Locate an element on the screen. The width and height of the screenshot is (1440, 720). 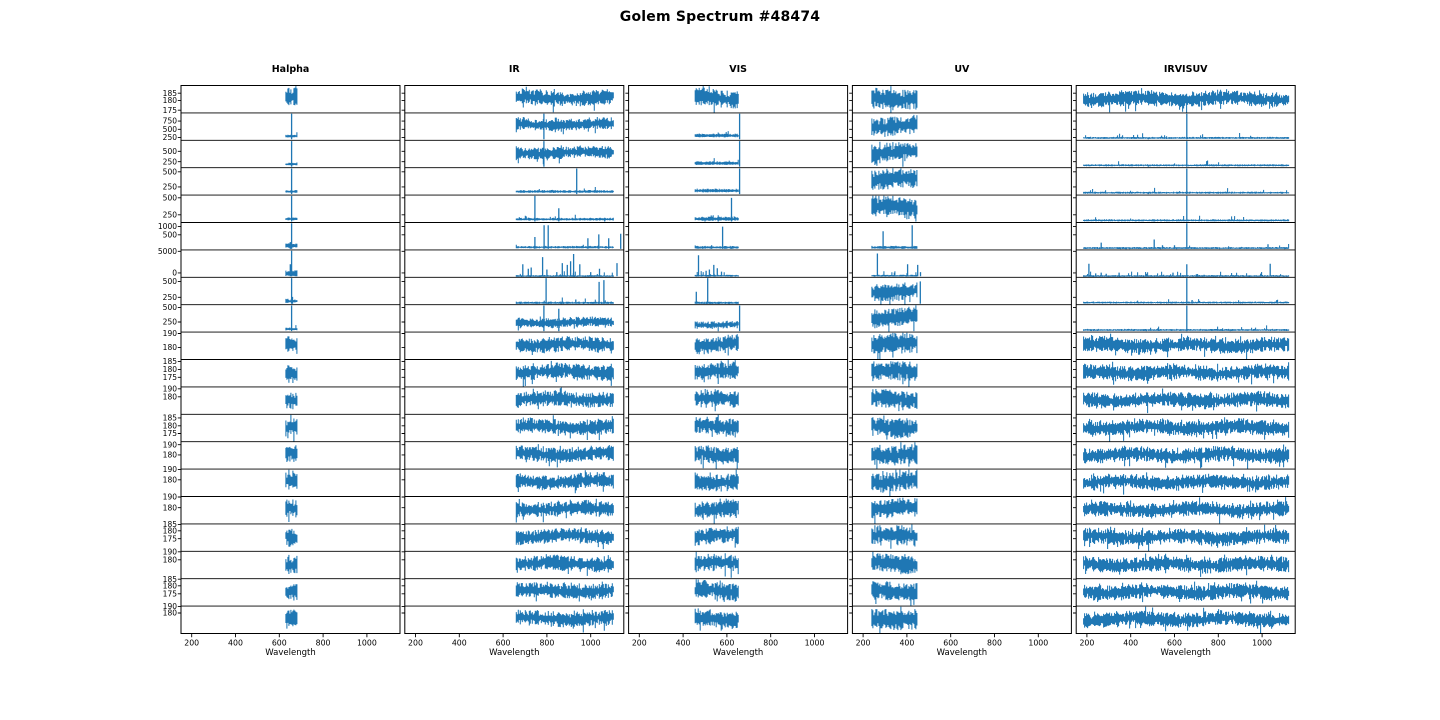
column-title-vis: VIS is located at coordinates (738, 69).